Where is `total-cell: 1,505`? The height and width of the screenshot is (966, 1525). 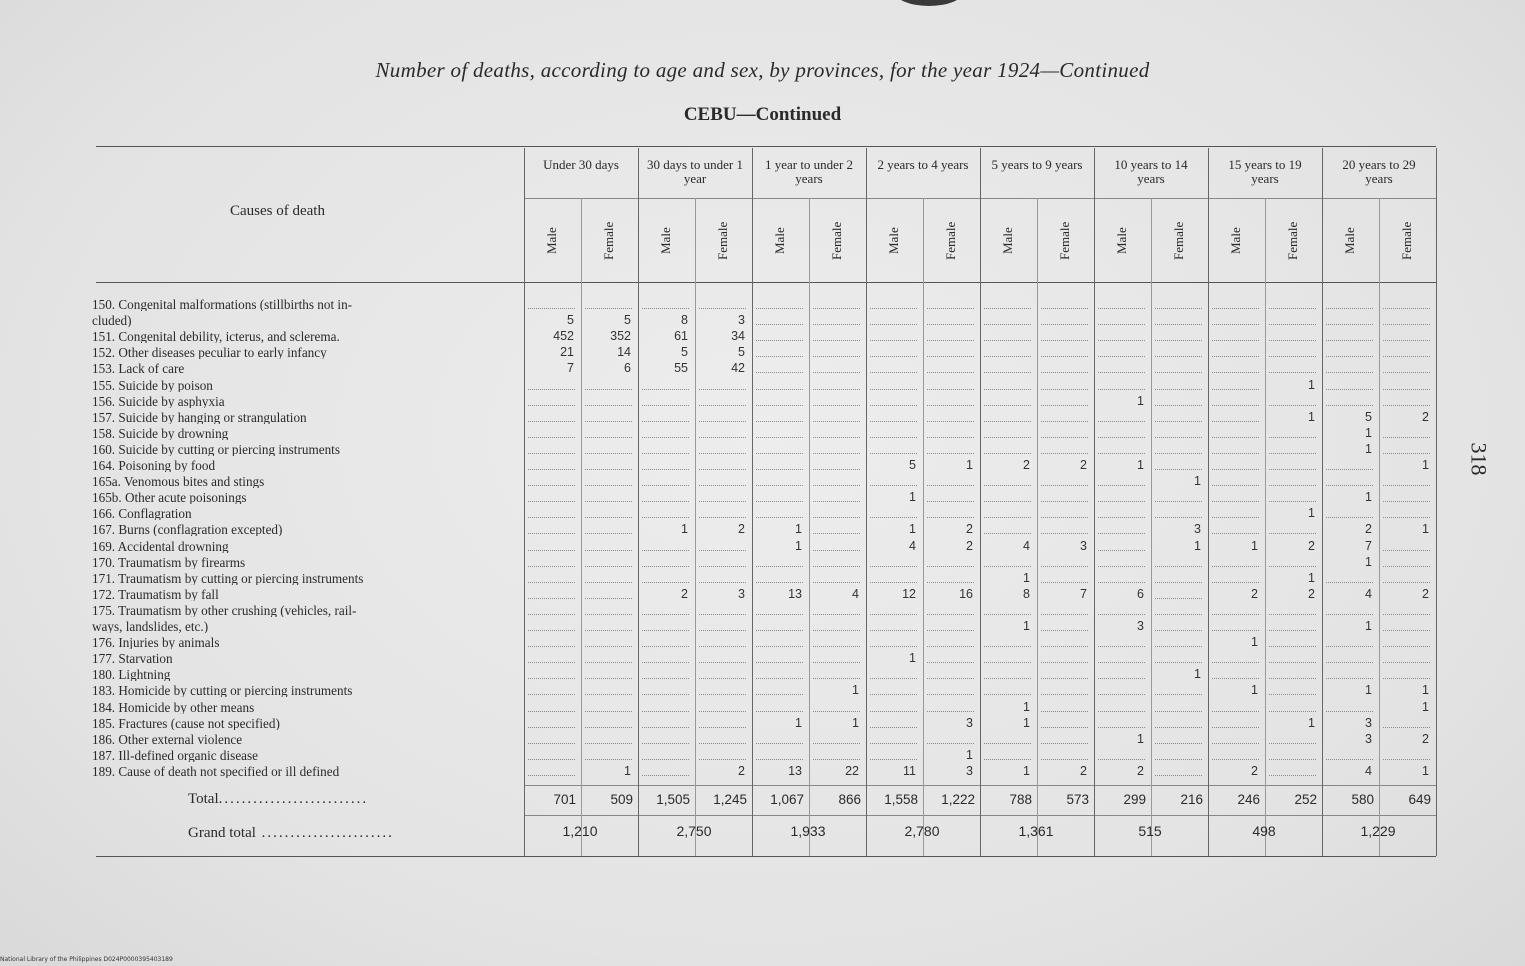
total-cell: 1,505 is located at coordinates (673, 799).